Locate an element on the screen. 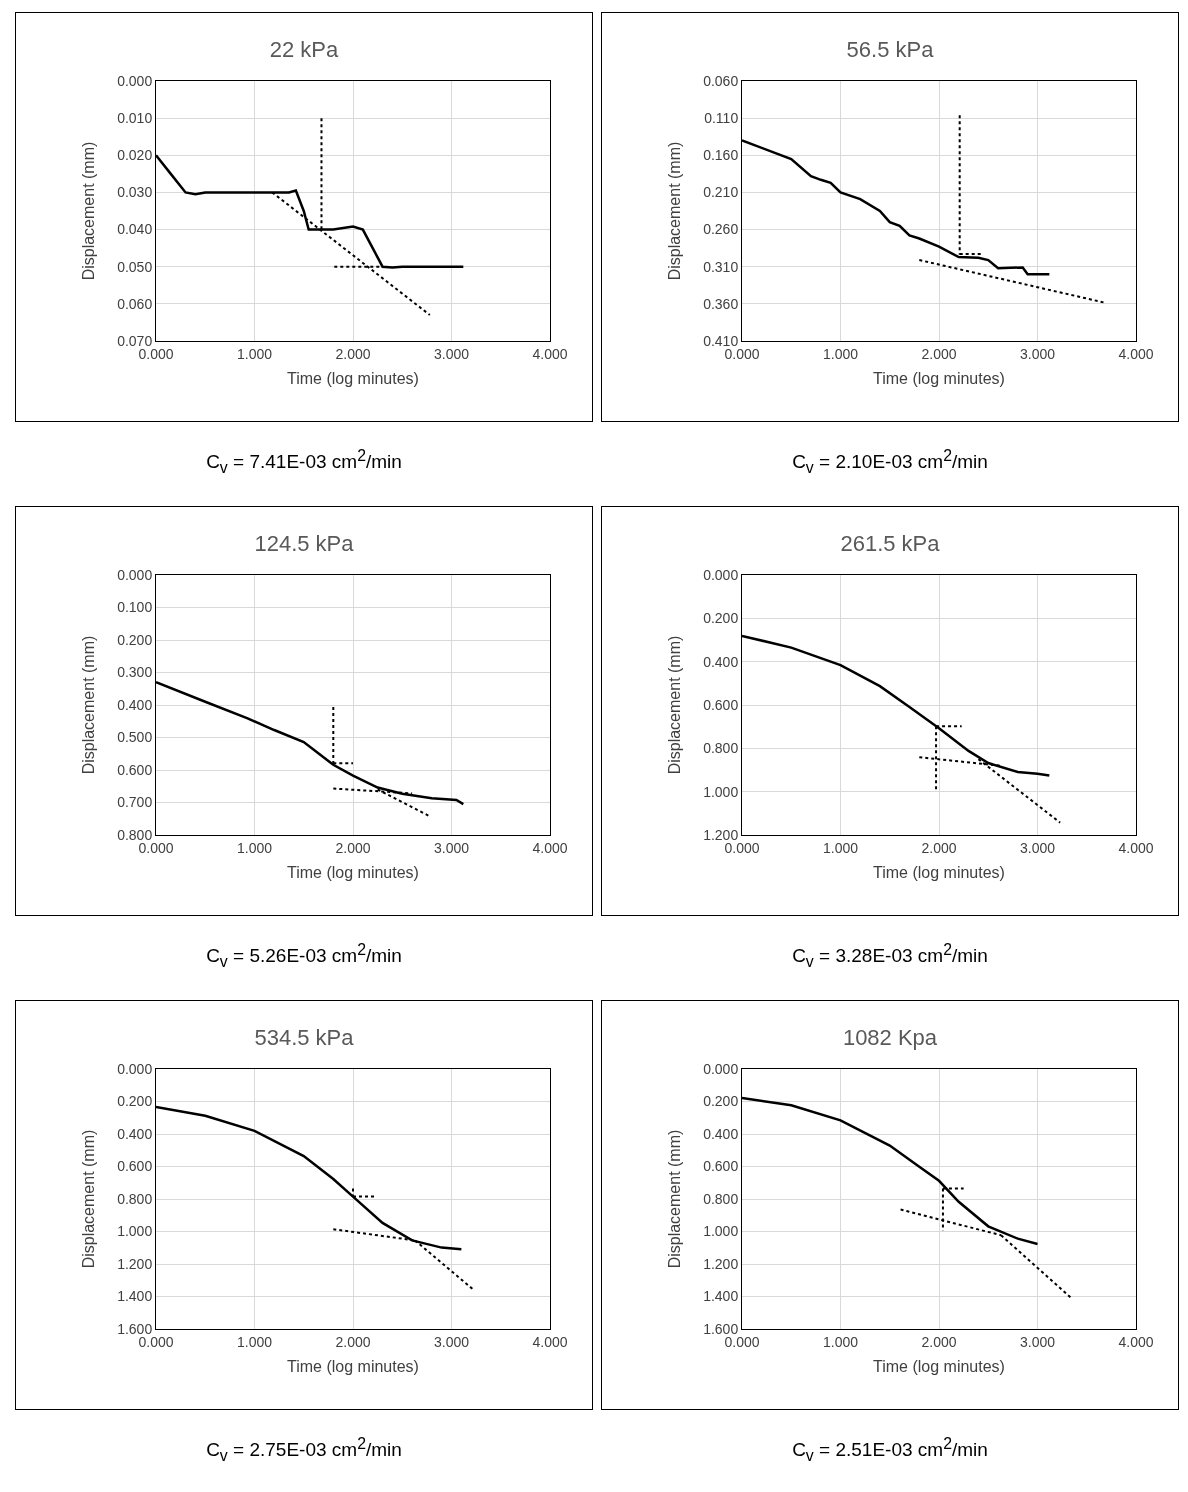 The height and width of the screenshot is (1492, 1188). y-tick-label: 0.050 is located at coordinates (135, 266).